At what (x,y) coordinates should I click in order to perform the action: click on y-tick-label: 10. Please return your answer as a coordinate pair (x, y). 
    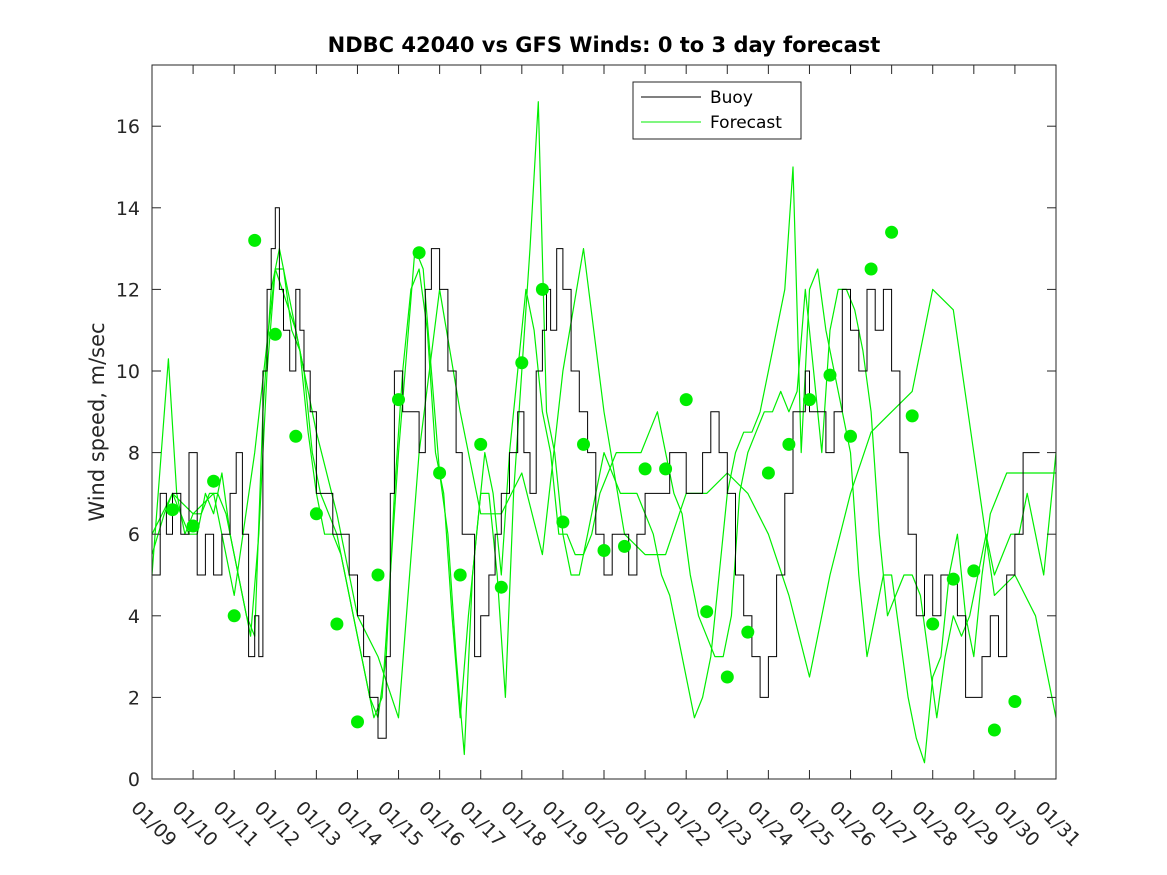
    Looking at the image, I should click on (128, 372).